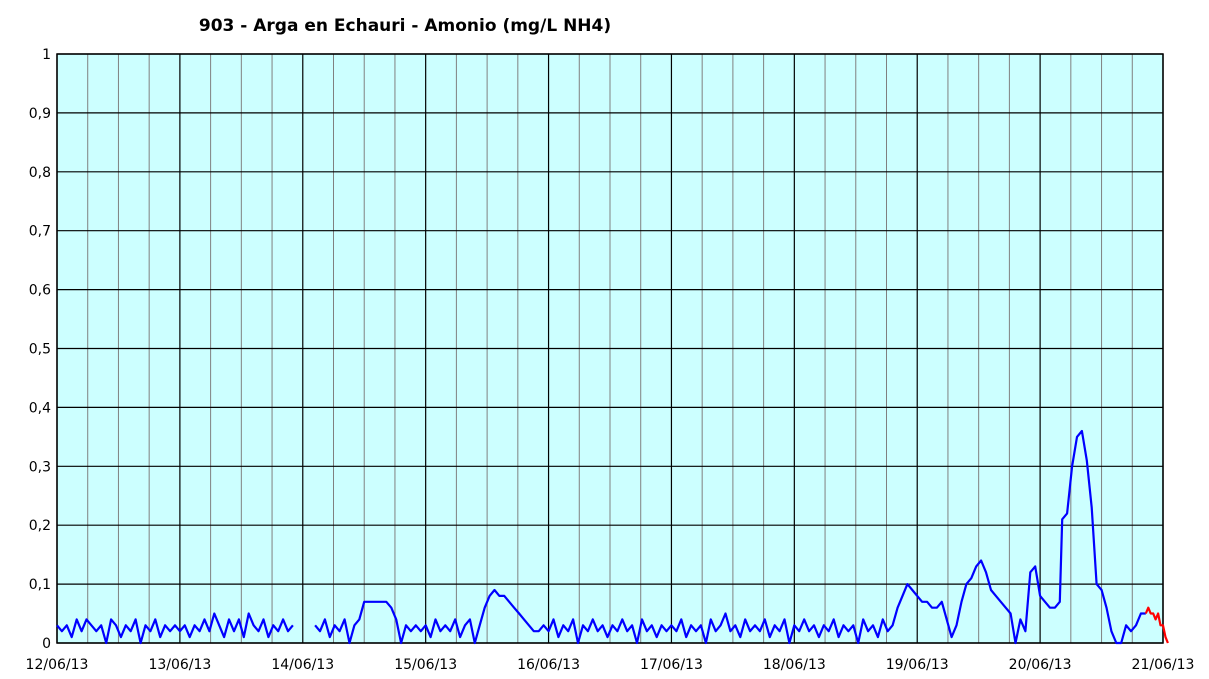  Describe the element at coordinates (179, 665) in the screenshot. I see `x-tick-label: 13/06/13` at that location.